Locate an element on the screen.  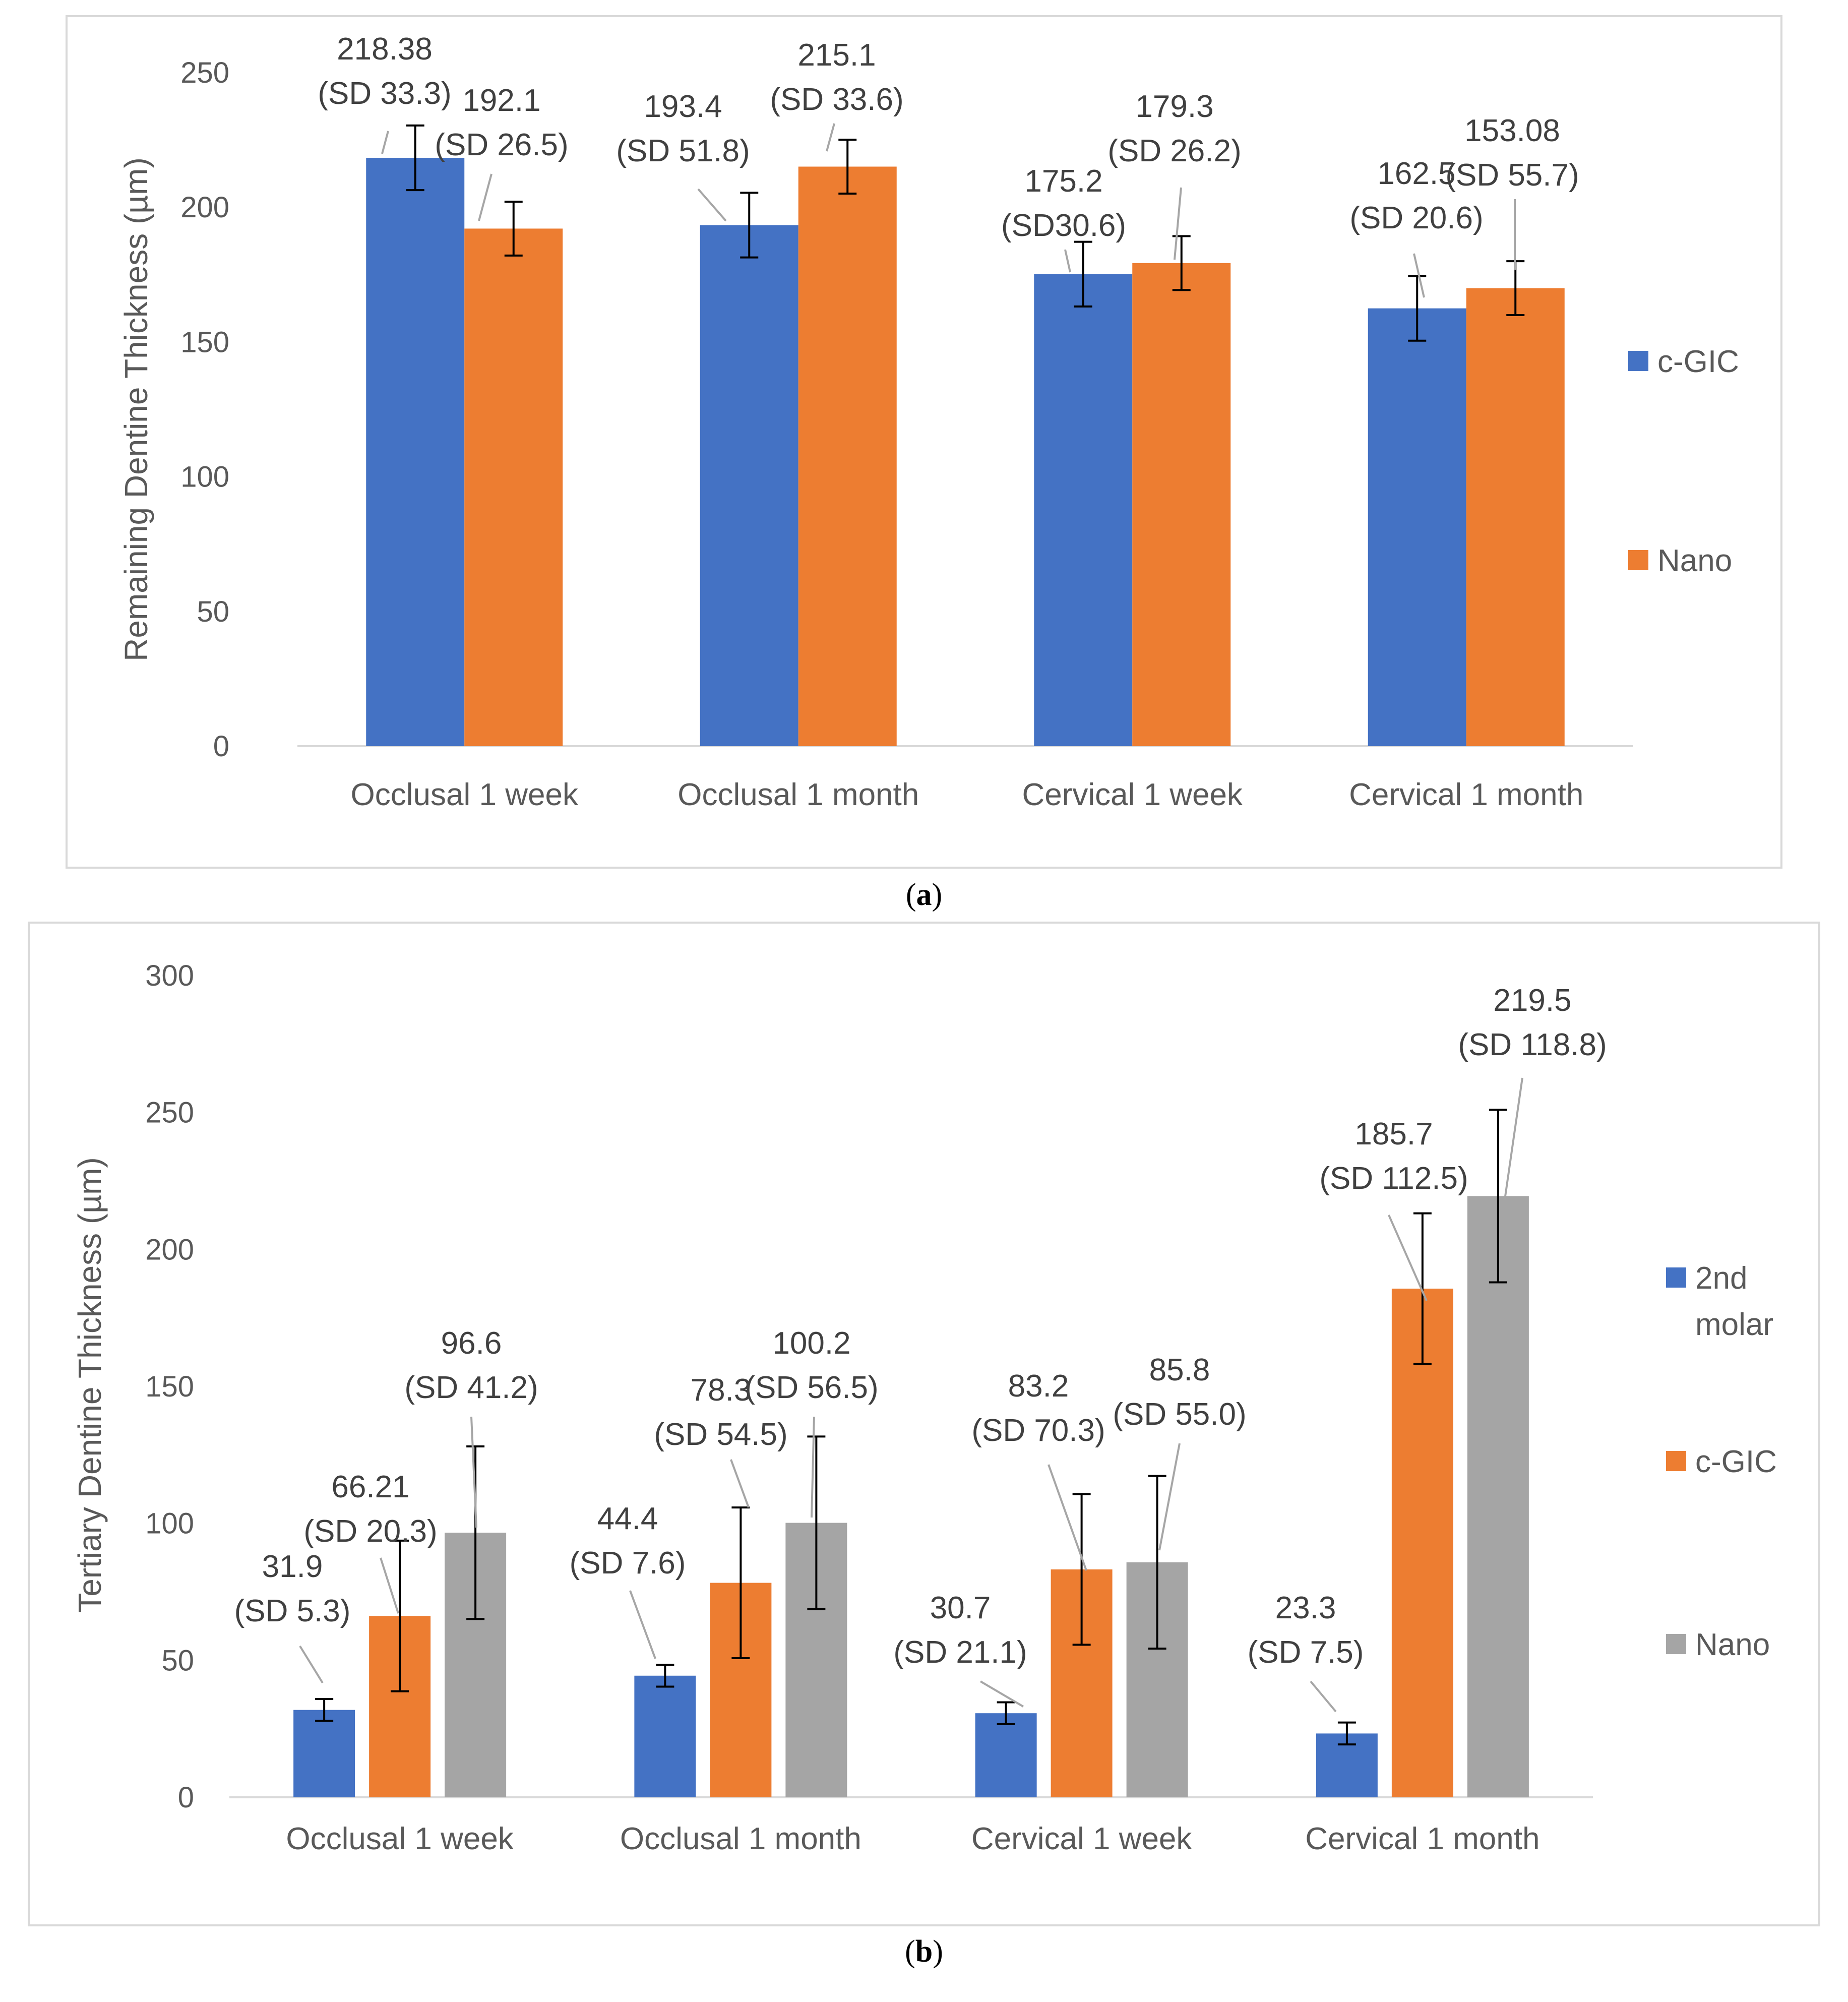
data-label-sd: (SD 55.7) is located at coordinates (1512, 175).